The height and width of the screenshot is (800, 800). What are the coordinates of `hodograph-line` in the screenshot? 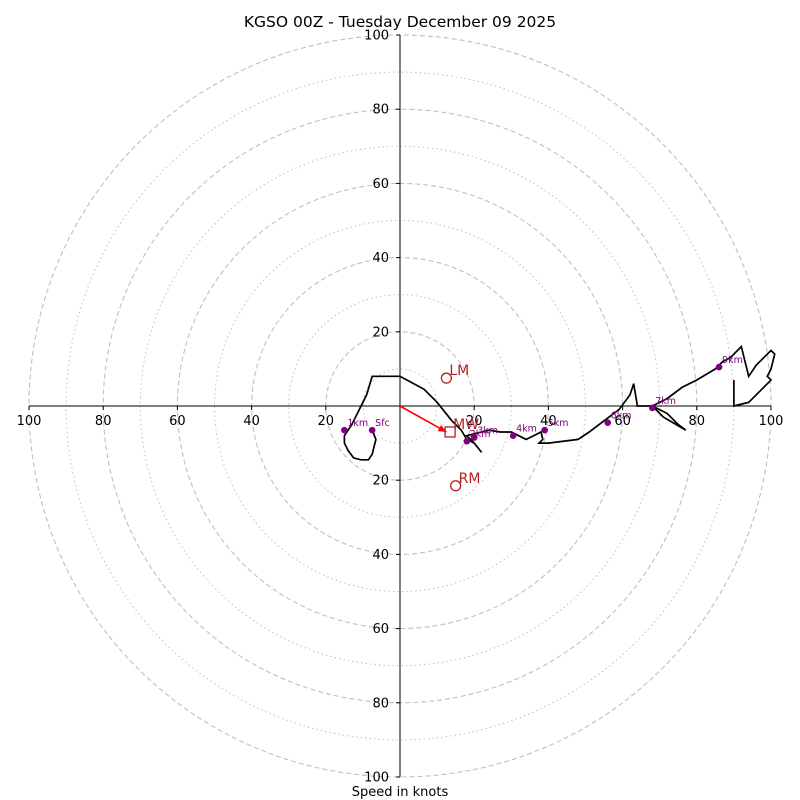 It's located at (559, 402).